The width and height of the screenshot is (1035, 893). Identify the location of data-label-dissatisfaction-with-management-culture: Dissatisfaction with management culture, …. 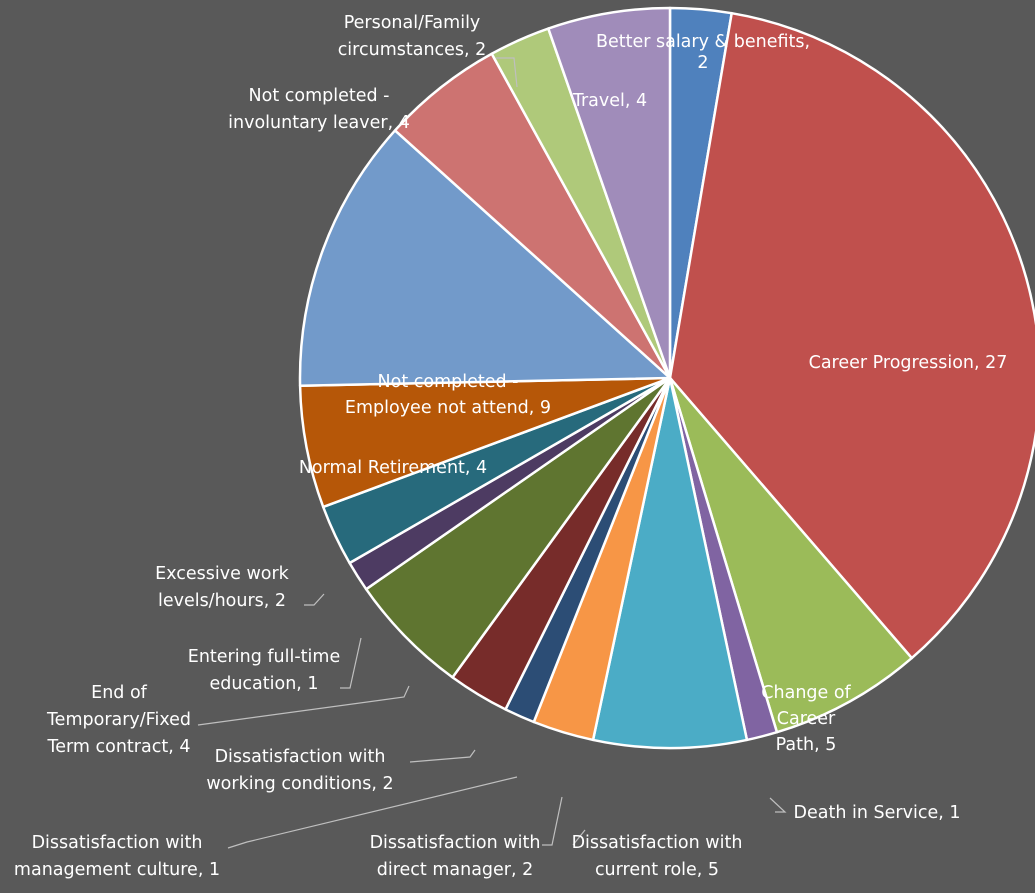
(117, 856).